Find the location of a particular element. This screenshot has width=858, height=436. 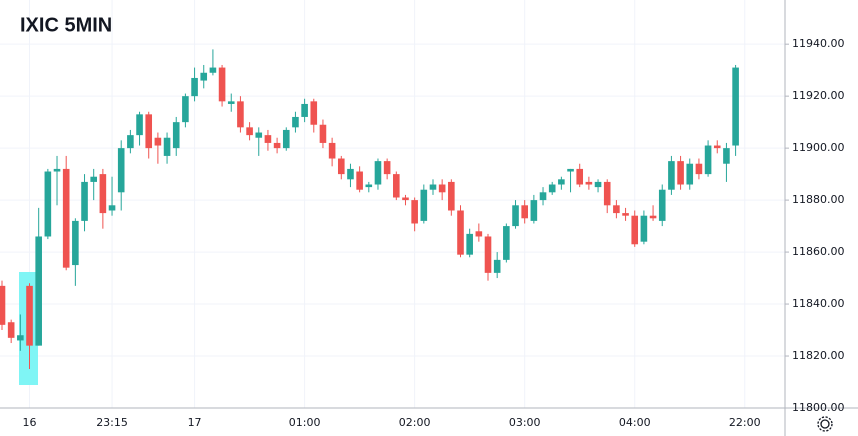

chart-title: IXIC 5MIN is located at coordinates (66, 25).